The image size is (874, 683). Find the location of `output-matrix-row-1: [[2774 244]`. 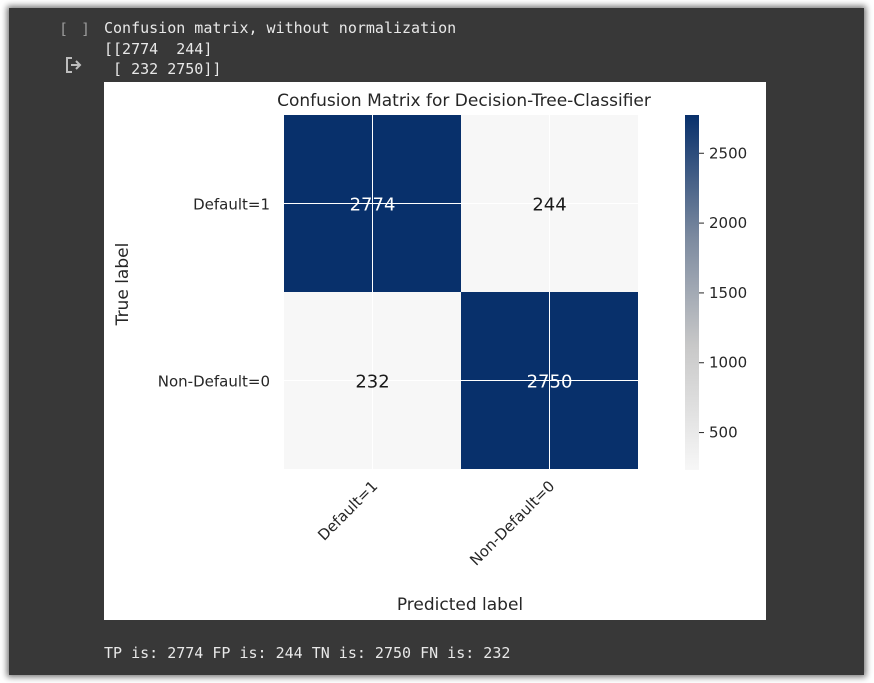

output-matrix-row-1: [[2774 244] is located at coordinates (158, 49).